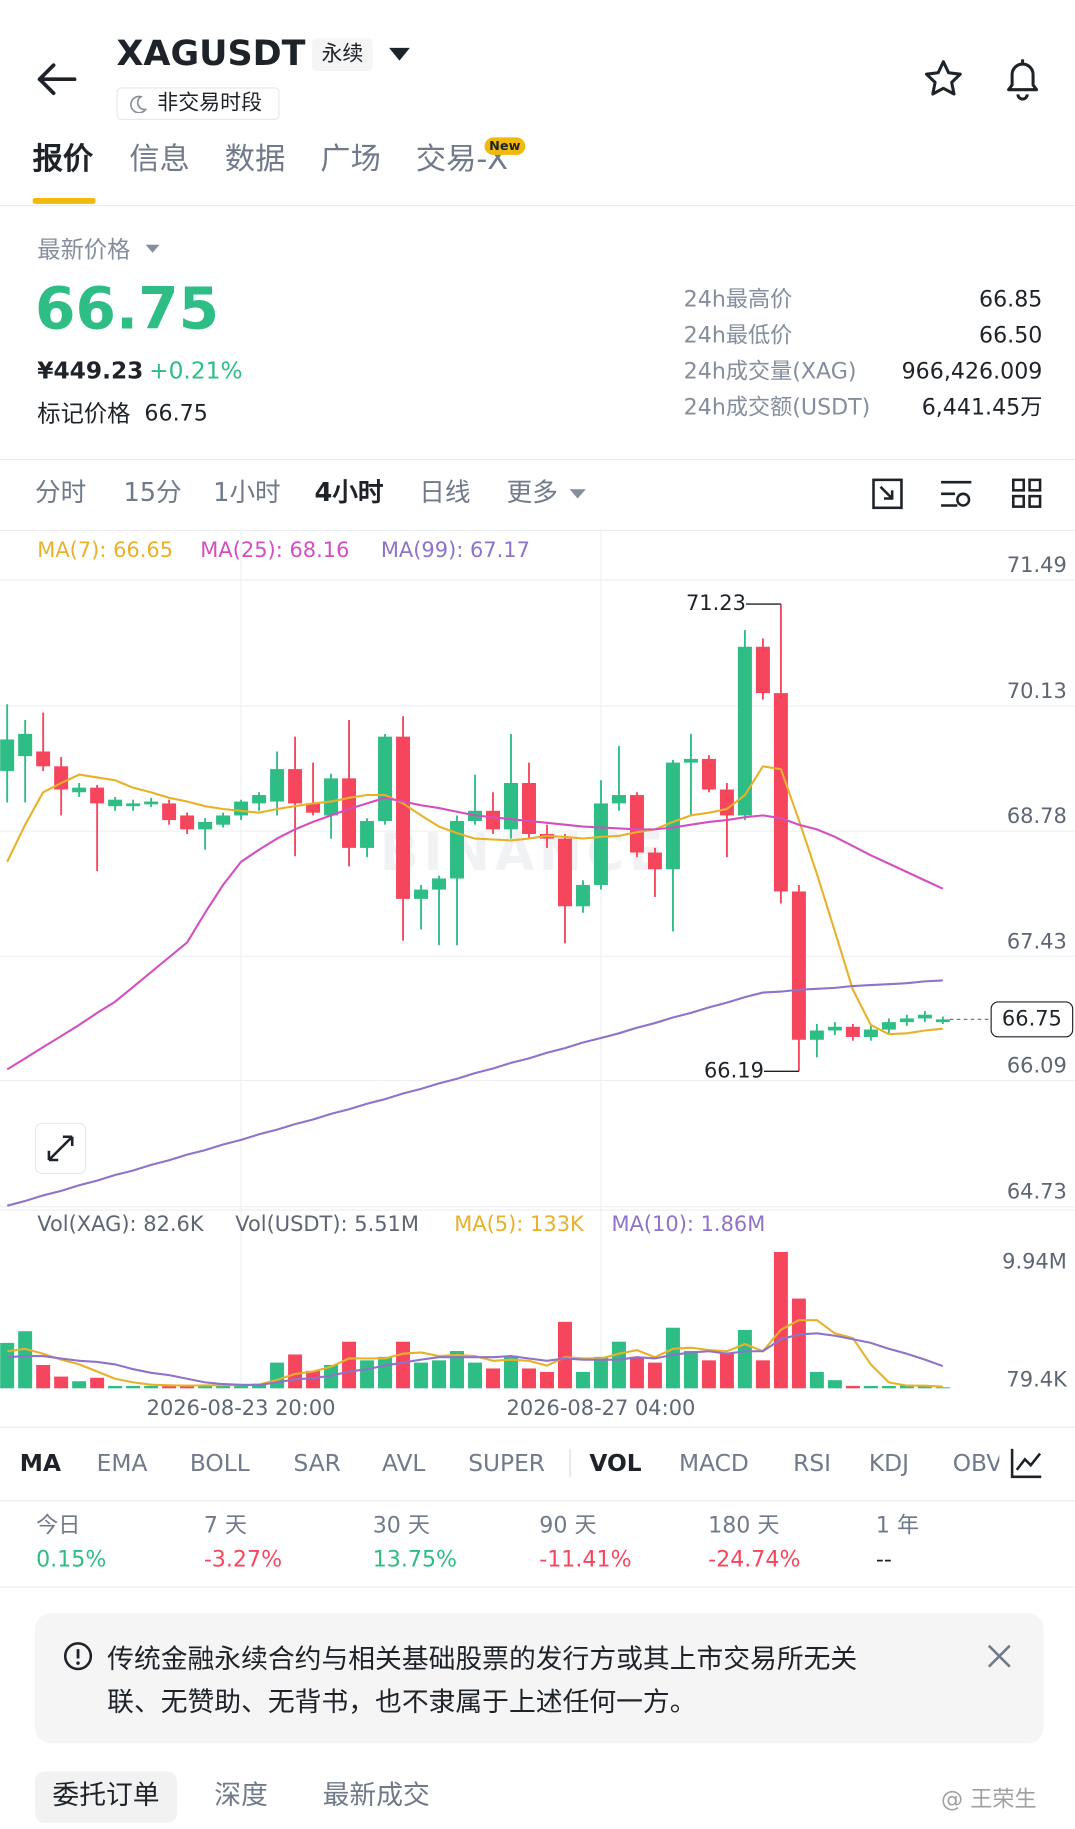 This screenshot has height=1829, width=1075. I want to click on tab: 广场, so click(350, 160).